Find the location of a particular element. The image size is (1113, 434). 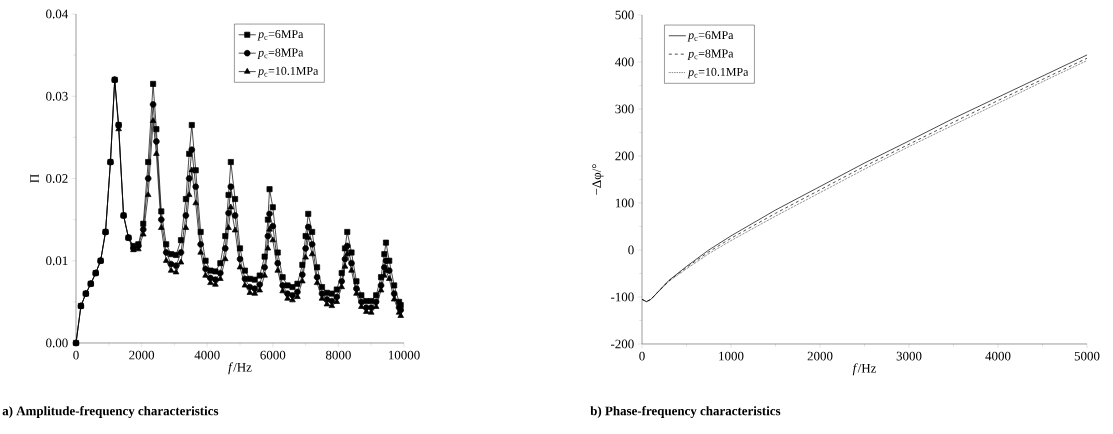

y-tick-label: -100 is located at coordinates (622, 297).